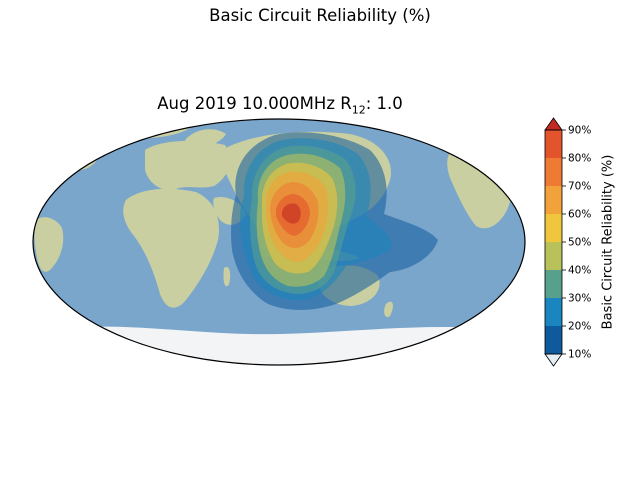 The image size is (640, 480). What do you see at coordinates (579, 131) in the screenshot?
I see `colorbar-tick-label: 90%` at bounding box center [579, 131].